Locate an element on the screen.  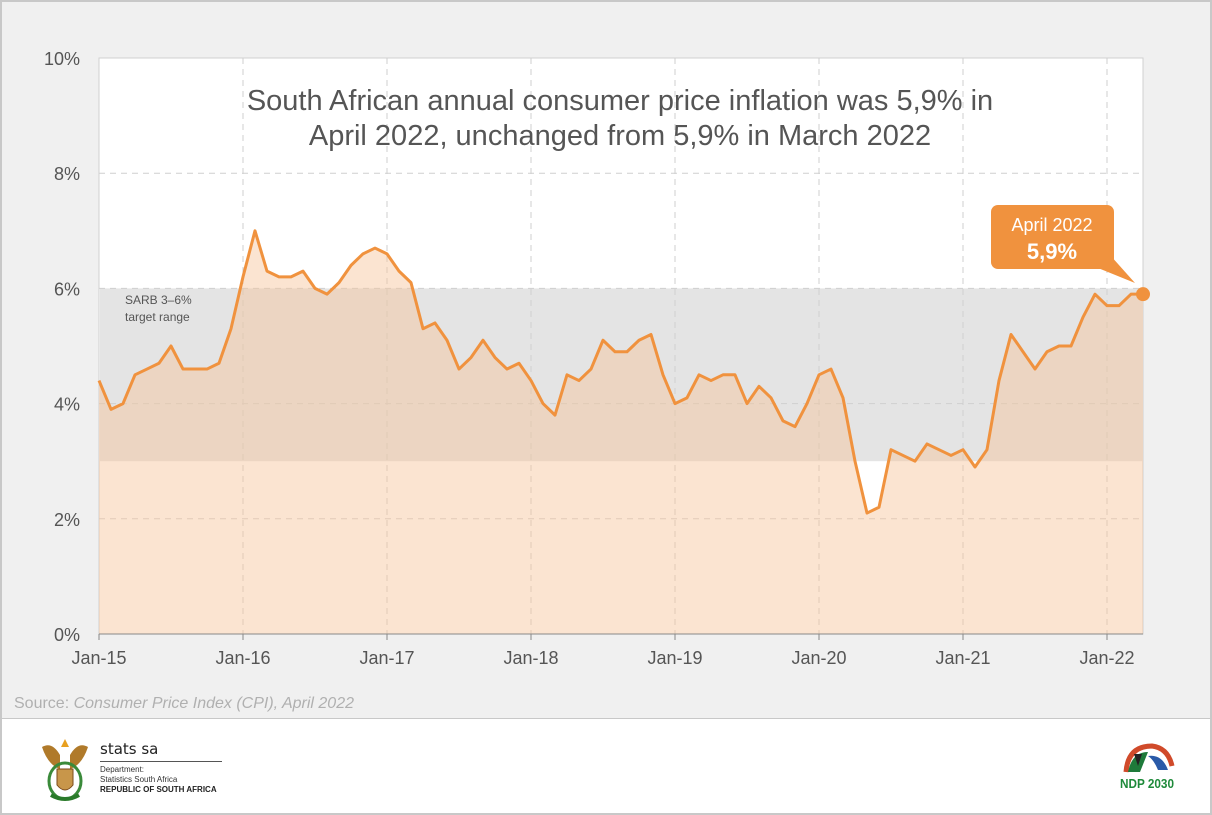
x-tick-label: Jan-15 is located at coordinates (98, 658).